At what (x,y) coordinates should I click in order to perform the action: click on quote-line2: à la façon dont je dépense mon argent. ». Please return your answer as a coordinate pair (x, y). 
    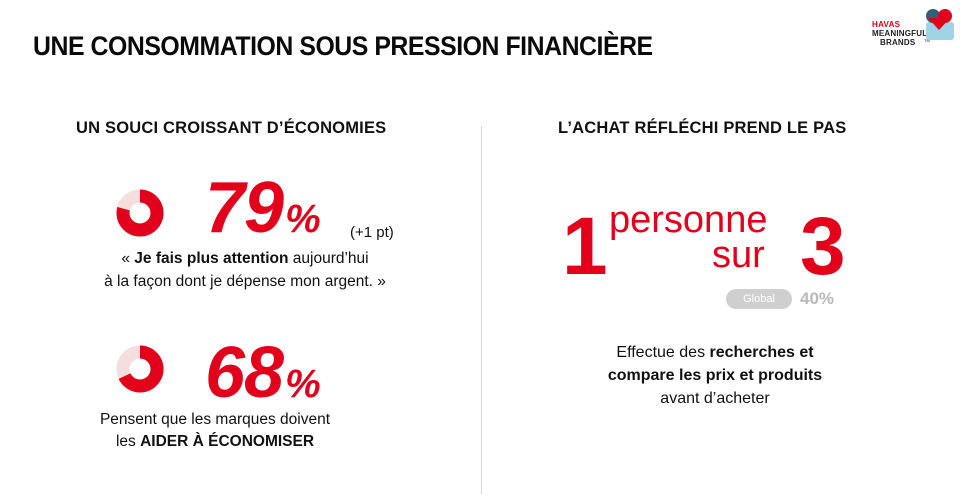
    Looking at the image, I should click on (245, 281).